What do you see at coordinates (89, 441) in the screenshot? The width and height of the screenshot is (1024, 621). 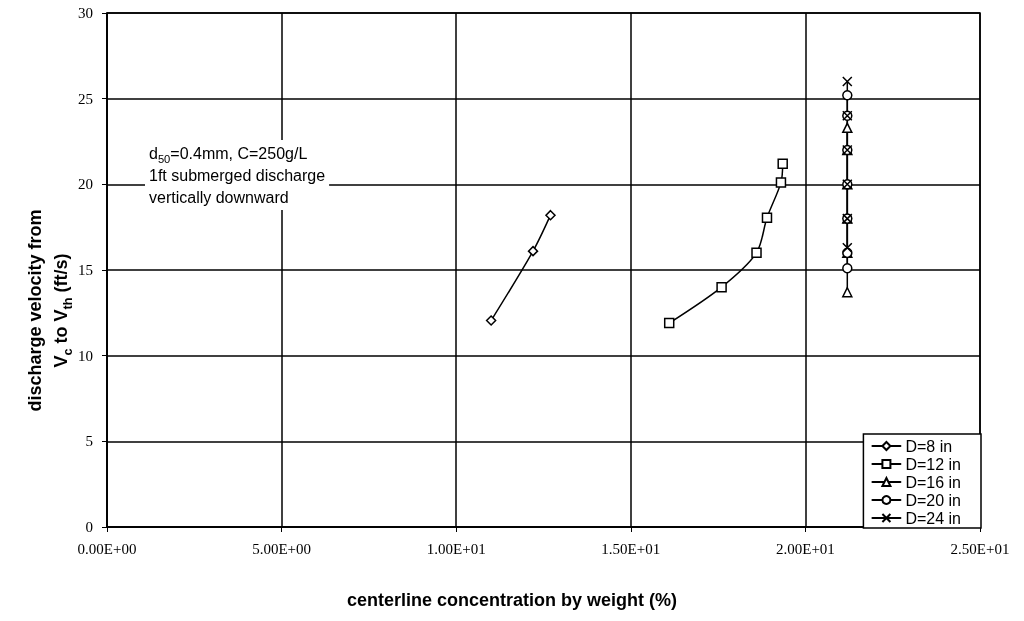 I see `y-tick-label: 5` at bounding box center [89, 441].